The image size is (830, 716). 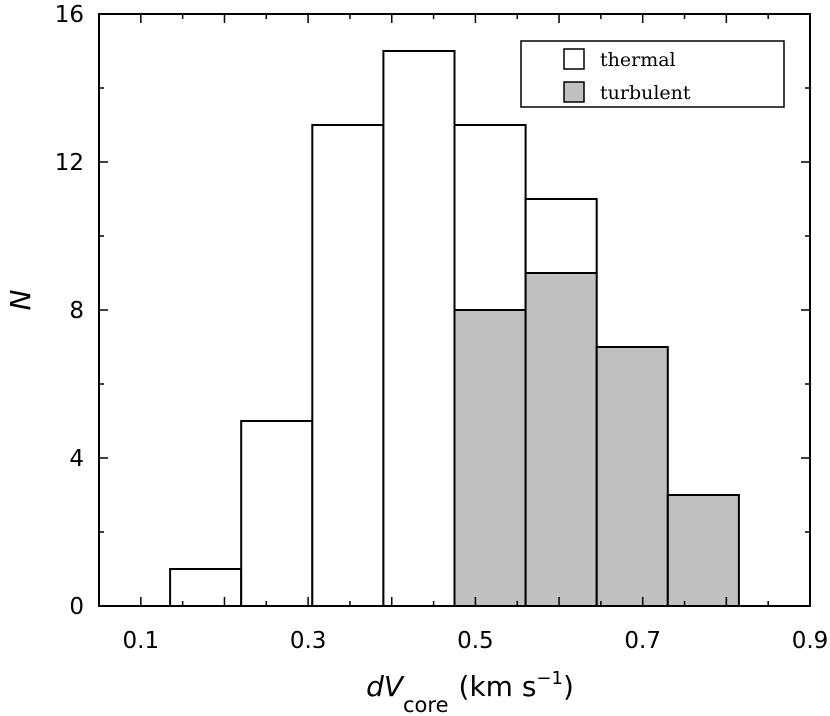 I want to click on x-tick-label: 0.9, so click(x=810, y=641).